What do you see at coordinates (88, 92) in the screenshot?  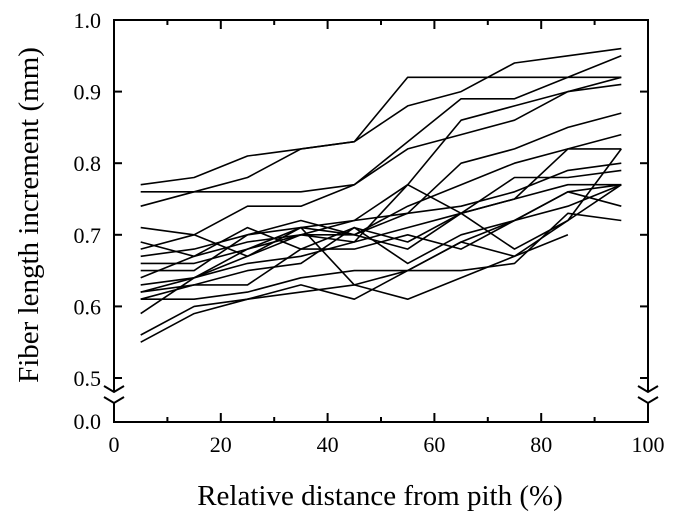 I see `y-tick-label: 0.9` at bounding box center [88, 92].